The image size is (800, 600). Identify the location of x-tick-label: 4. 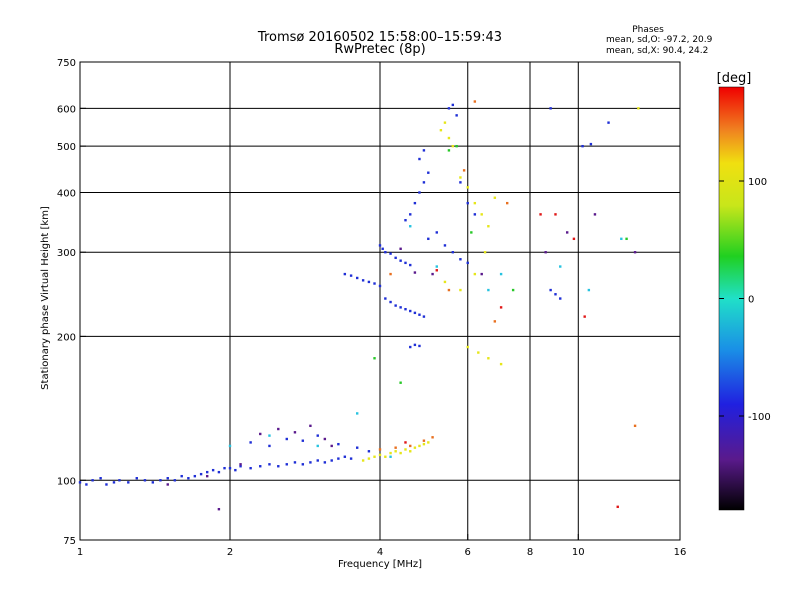
(380, 552).